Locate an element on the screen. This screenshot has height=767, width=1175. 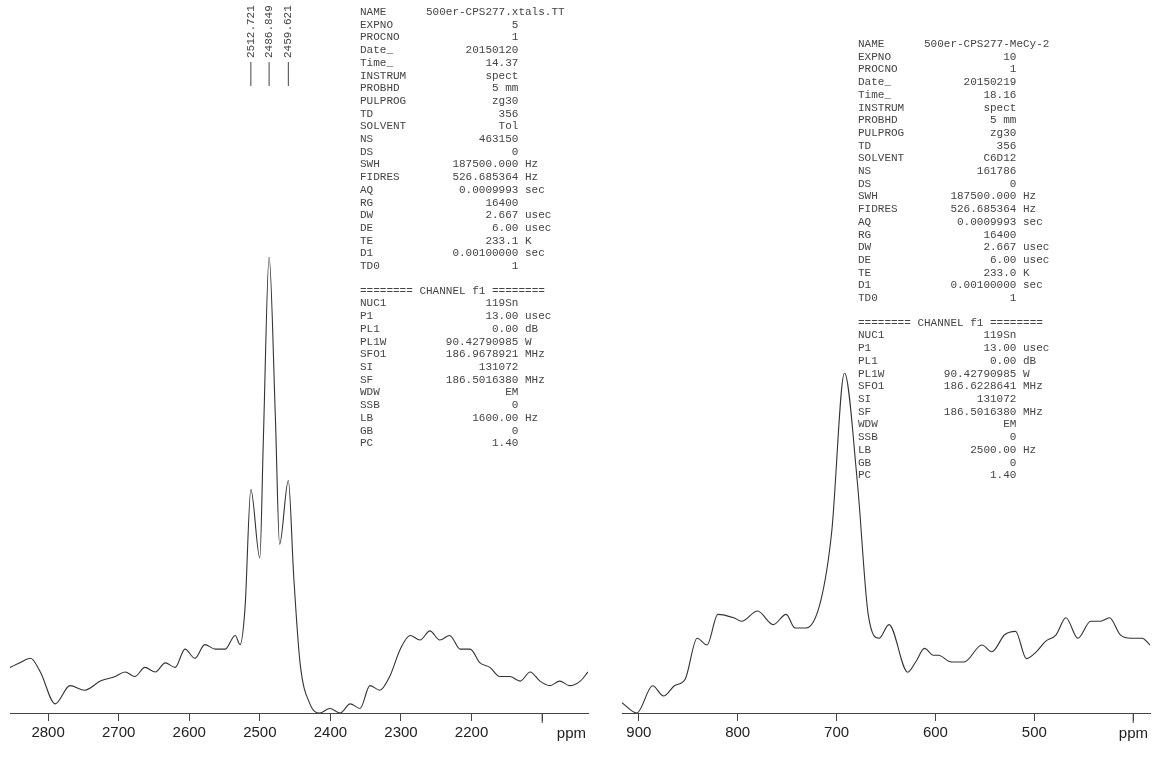
text: SOLVENT C6D12 is located at coordinates (937, 158).